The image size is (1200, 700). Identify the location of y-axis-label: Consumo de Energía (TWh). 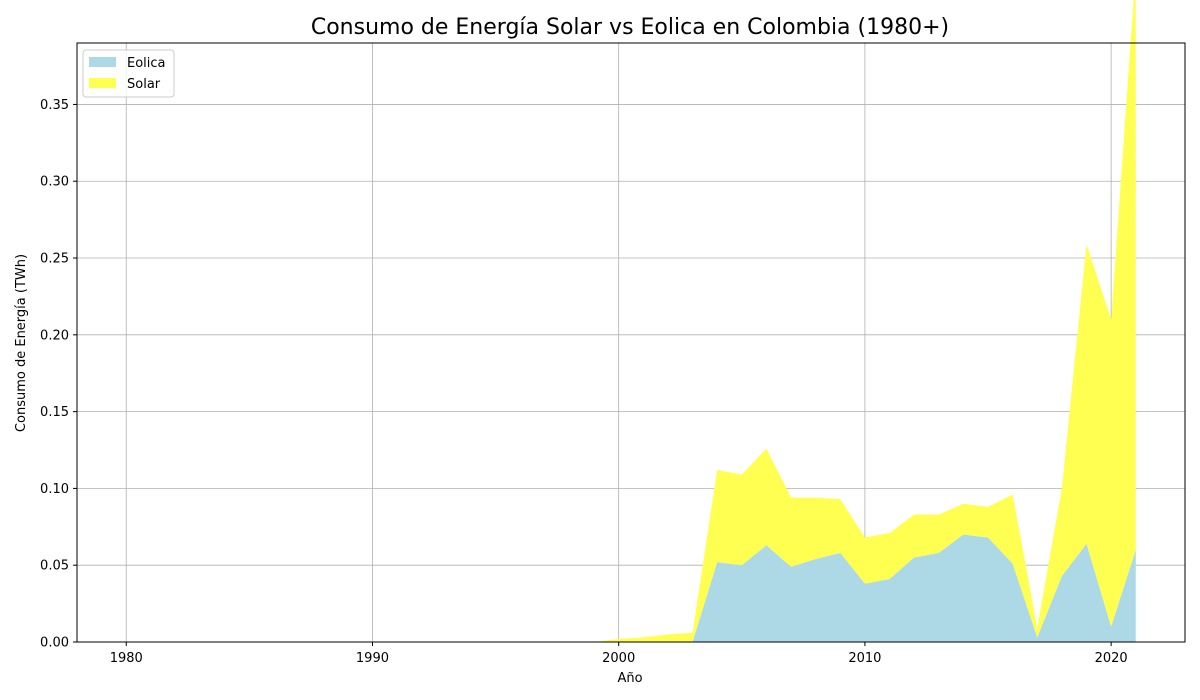
(21, 343).